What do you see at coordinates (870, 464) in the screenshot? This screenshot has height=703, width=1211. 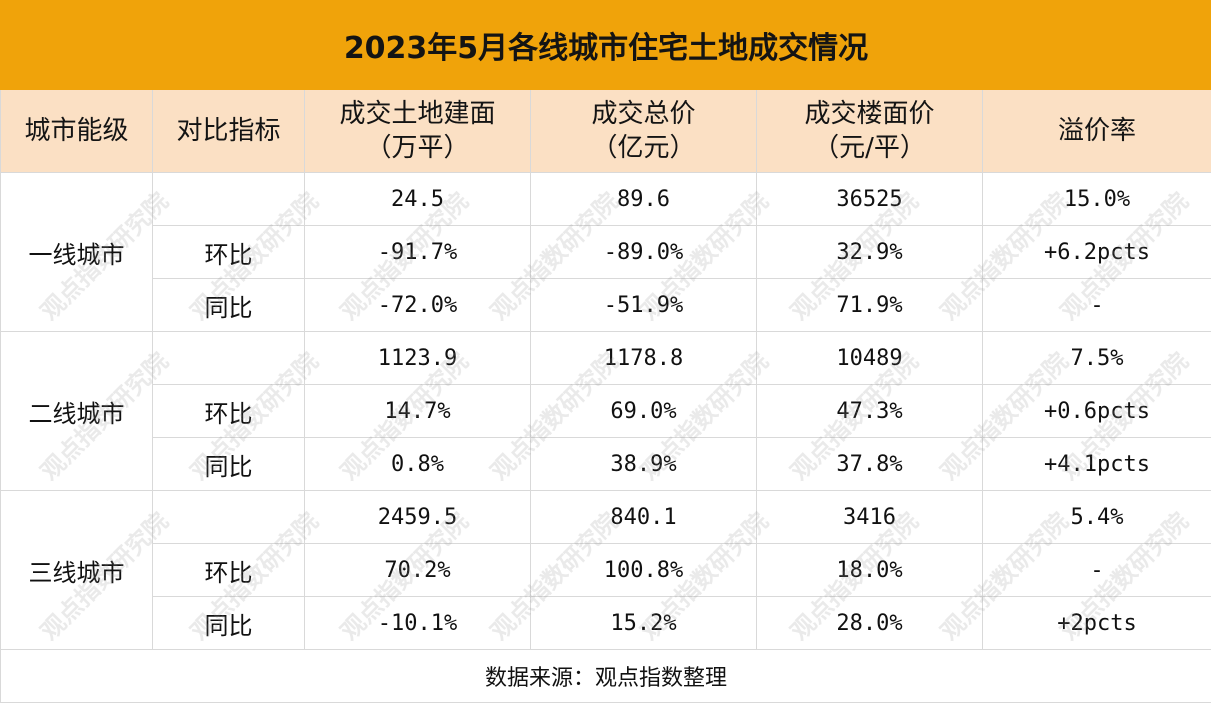 I see `price-cell: 37.8%` at bounding box center [870, 464].